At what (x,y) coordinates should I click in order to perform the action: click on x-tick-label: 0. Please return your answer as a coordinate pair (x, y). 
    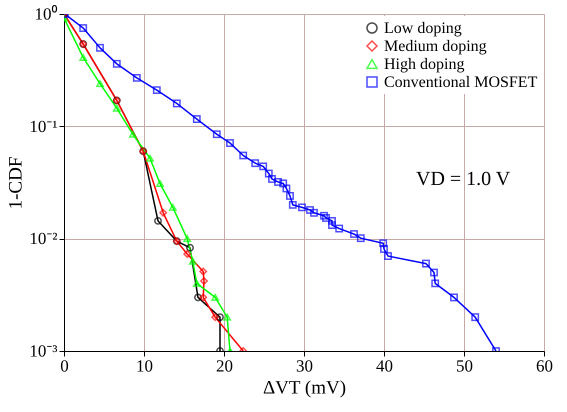
    Looking at the image, I should click on (64, 366).